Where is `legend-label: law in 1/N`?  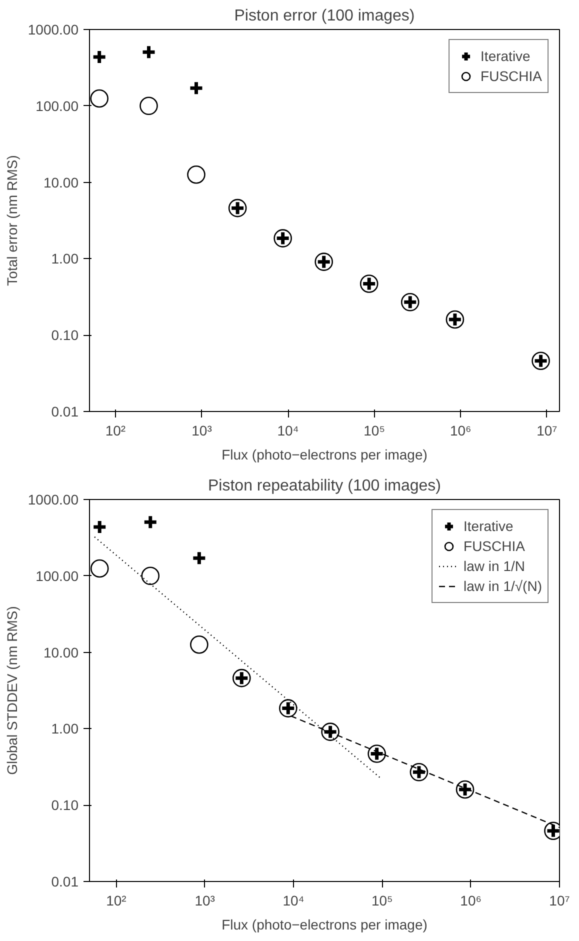 legend-label: law in 1/N is located at coordinates (494, 566).